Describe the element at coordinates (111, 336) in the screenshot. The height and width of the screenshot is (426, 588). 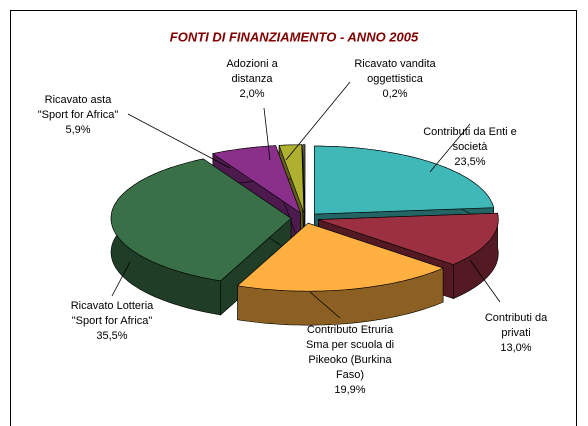
I see `value-label: 35,5%` at that location.